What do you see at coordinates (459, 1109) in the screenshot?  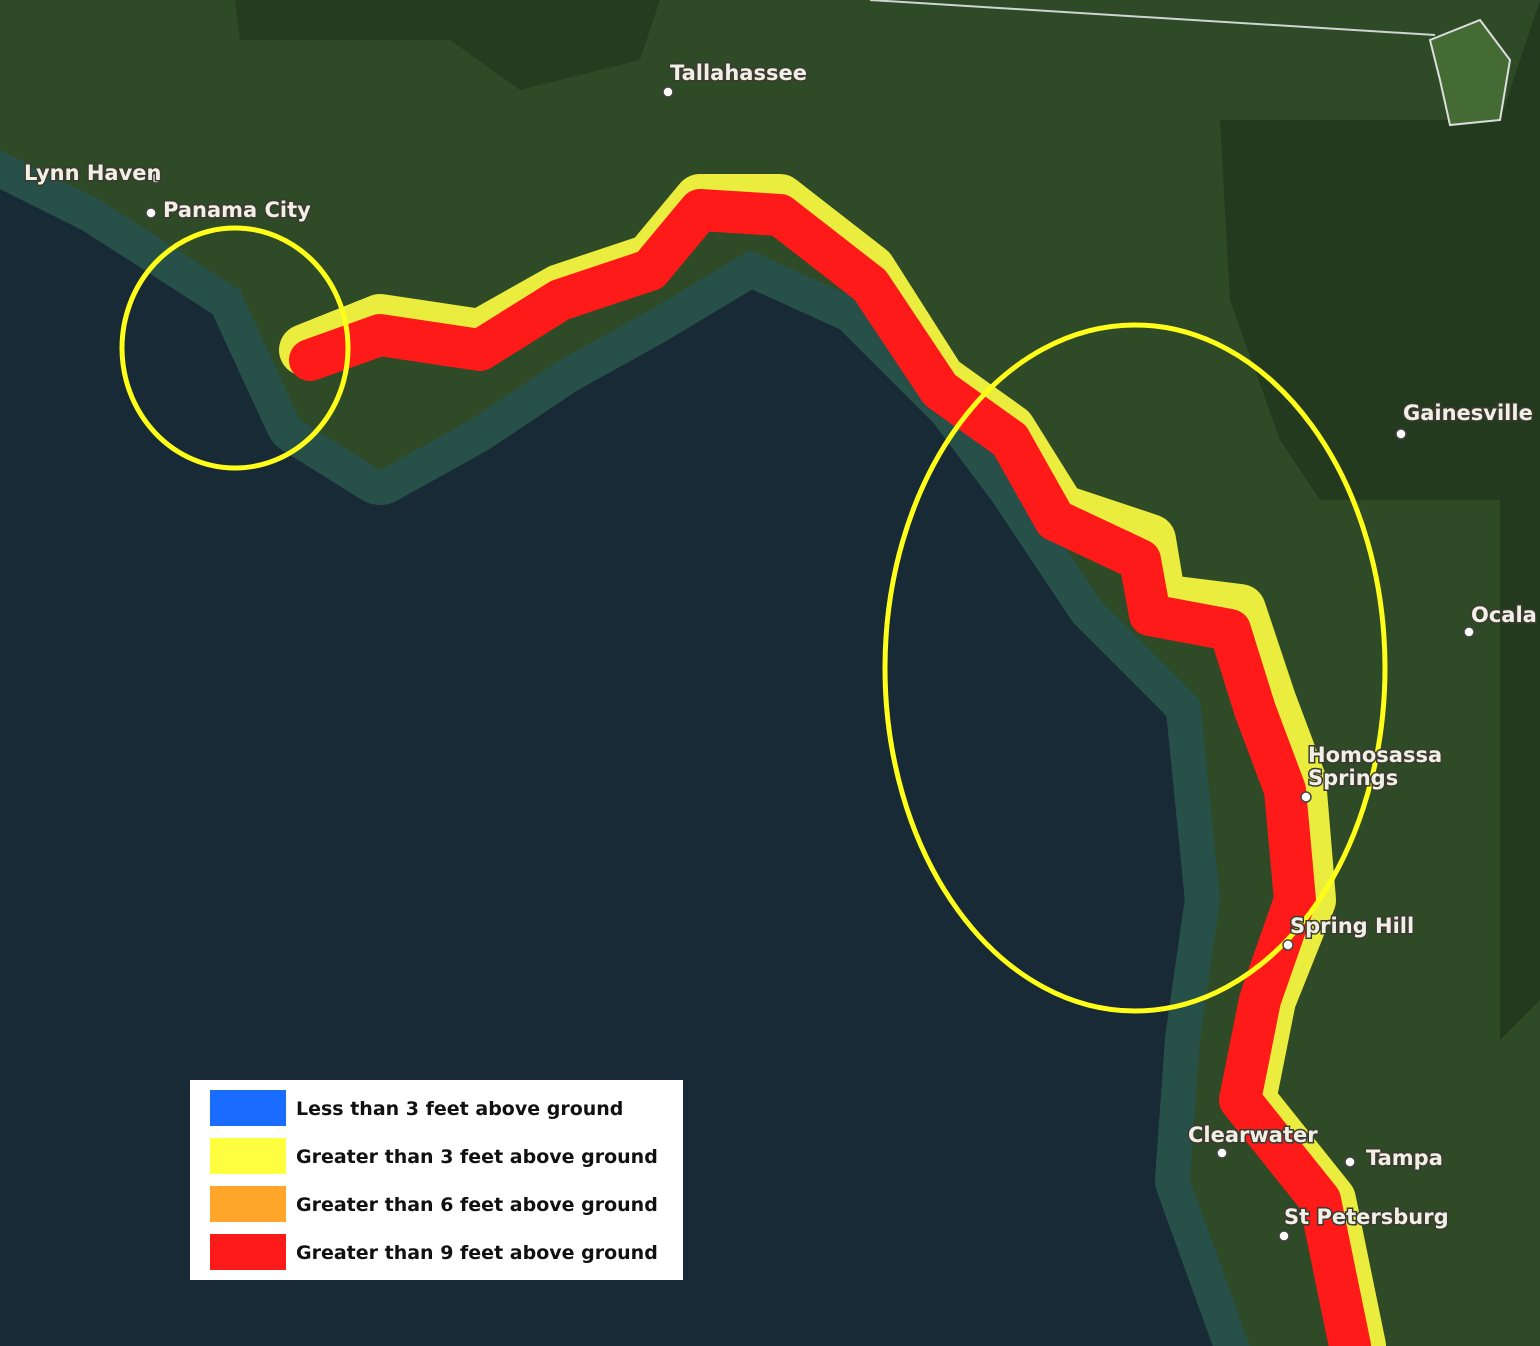 I see `legend-label: Less than 3 feet above ground` at bounding box center [459, 1109].